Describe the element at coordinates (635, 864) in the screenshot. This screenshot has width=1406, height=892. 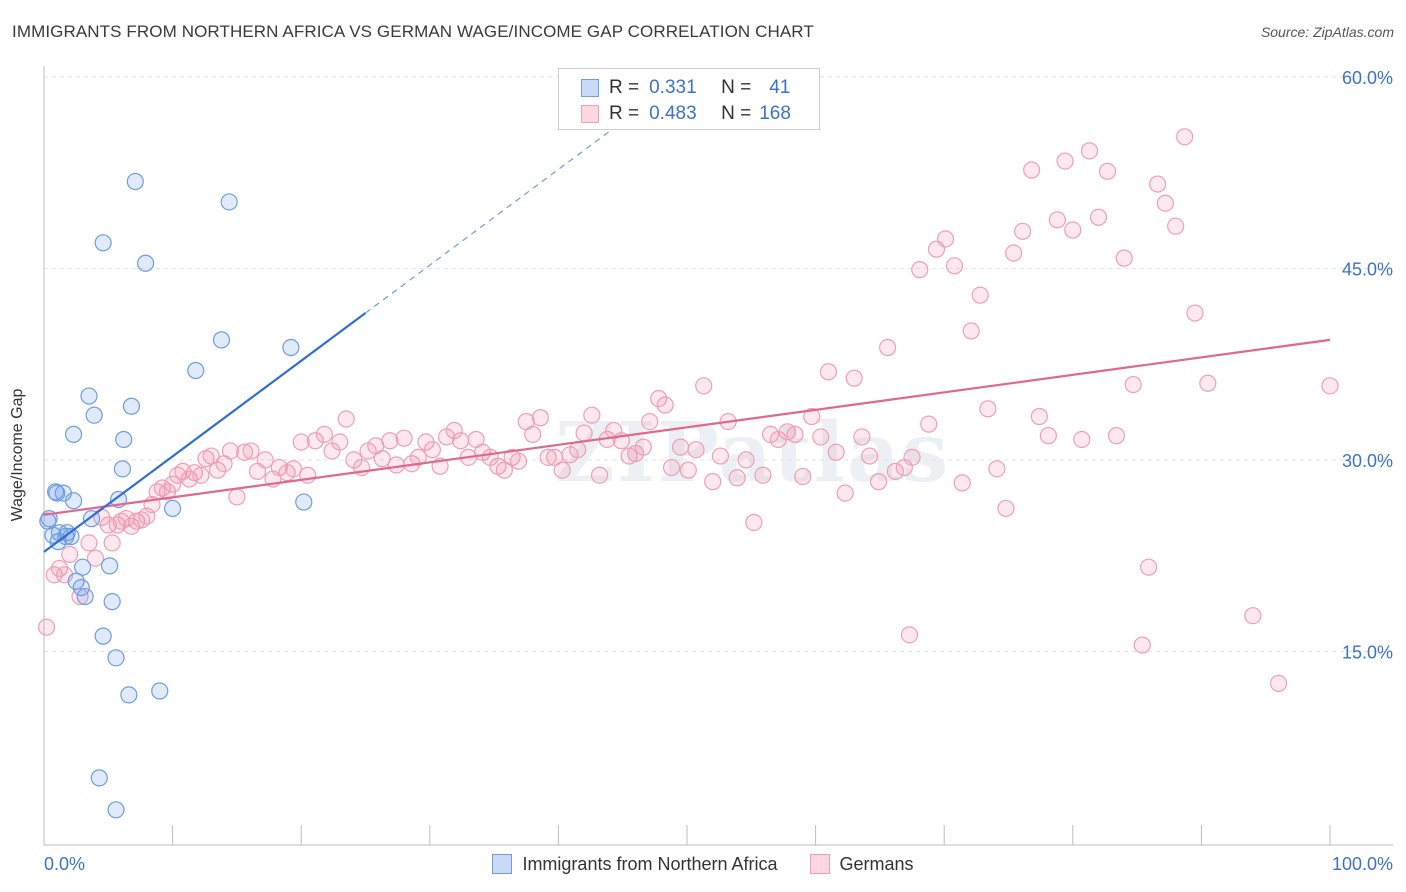
I see `legend-item-immigrants: Immigrants from Northern Africa` at that location.